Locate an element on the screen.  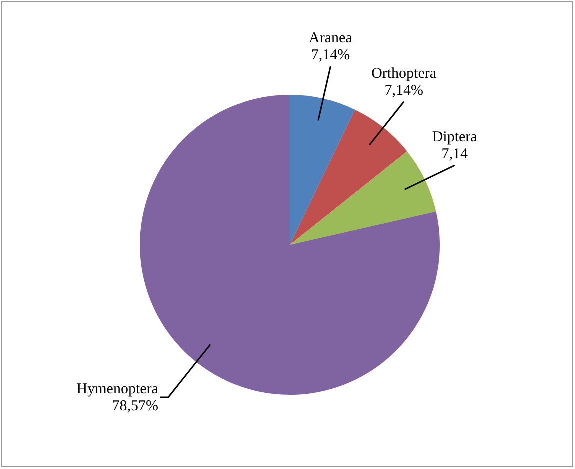
slice-label: Hymenoptera is located at coordinates (117, 389).